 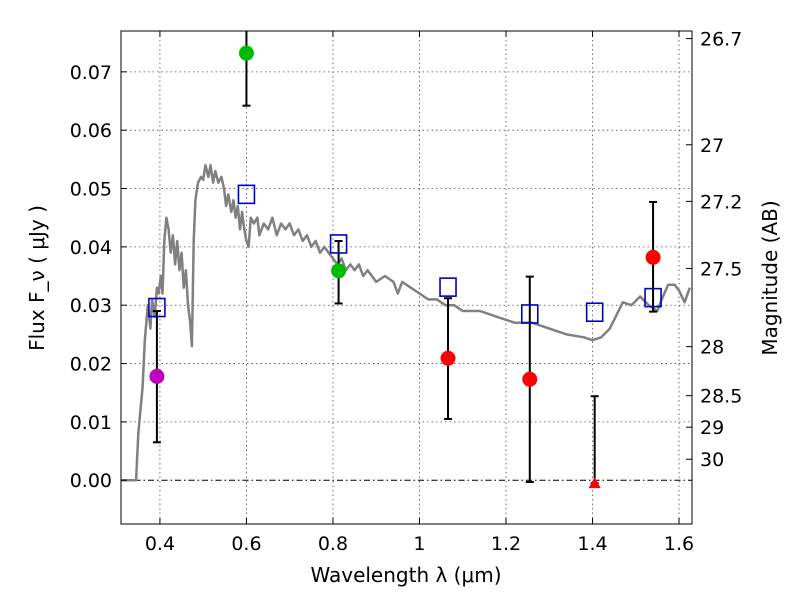 I want to click on right-tick-label: 30, so click(x=712, y=460).